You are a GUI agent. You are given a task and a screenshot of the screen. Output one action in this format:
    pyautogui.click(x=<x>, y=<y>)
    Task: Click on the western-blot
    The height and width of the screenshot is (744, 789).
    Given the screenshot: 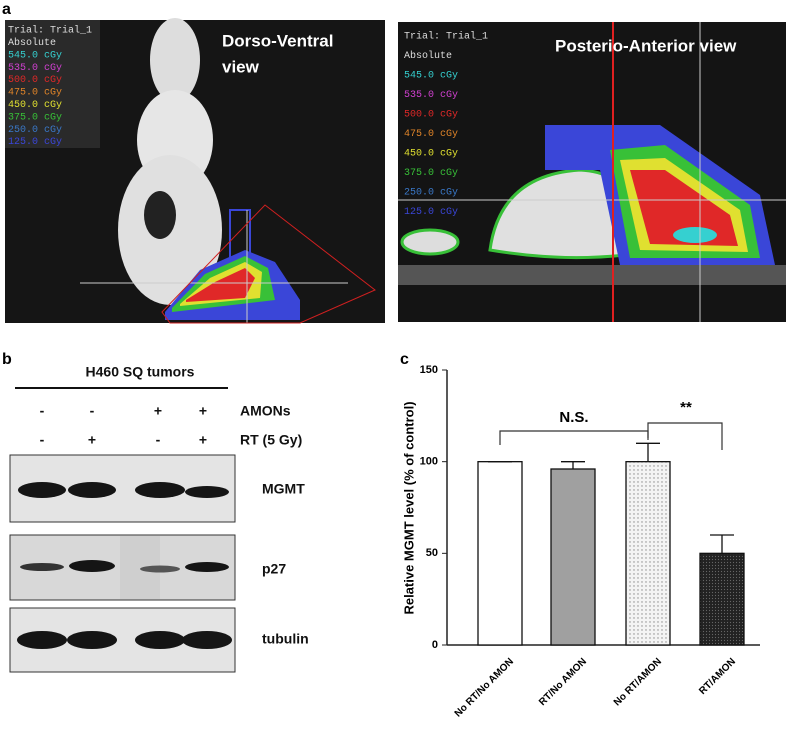 What is the action you would take?
    pyautogui.click(x=122, y=530)
    